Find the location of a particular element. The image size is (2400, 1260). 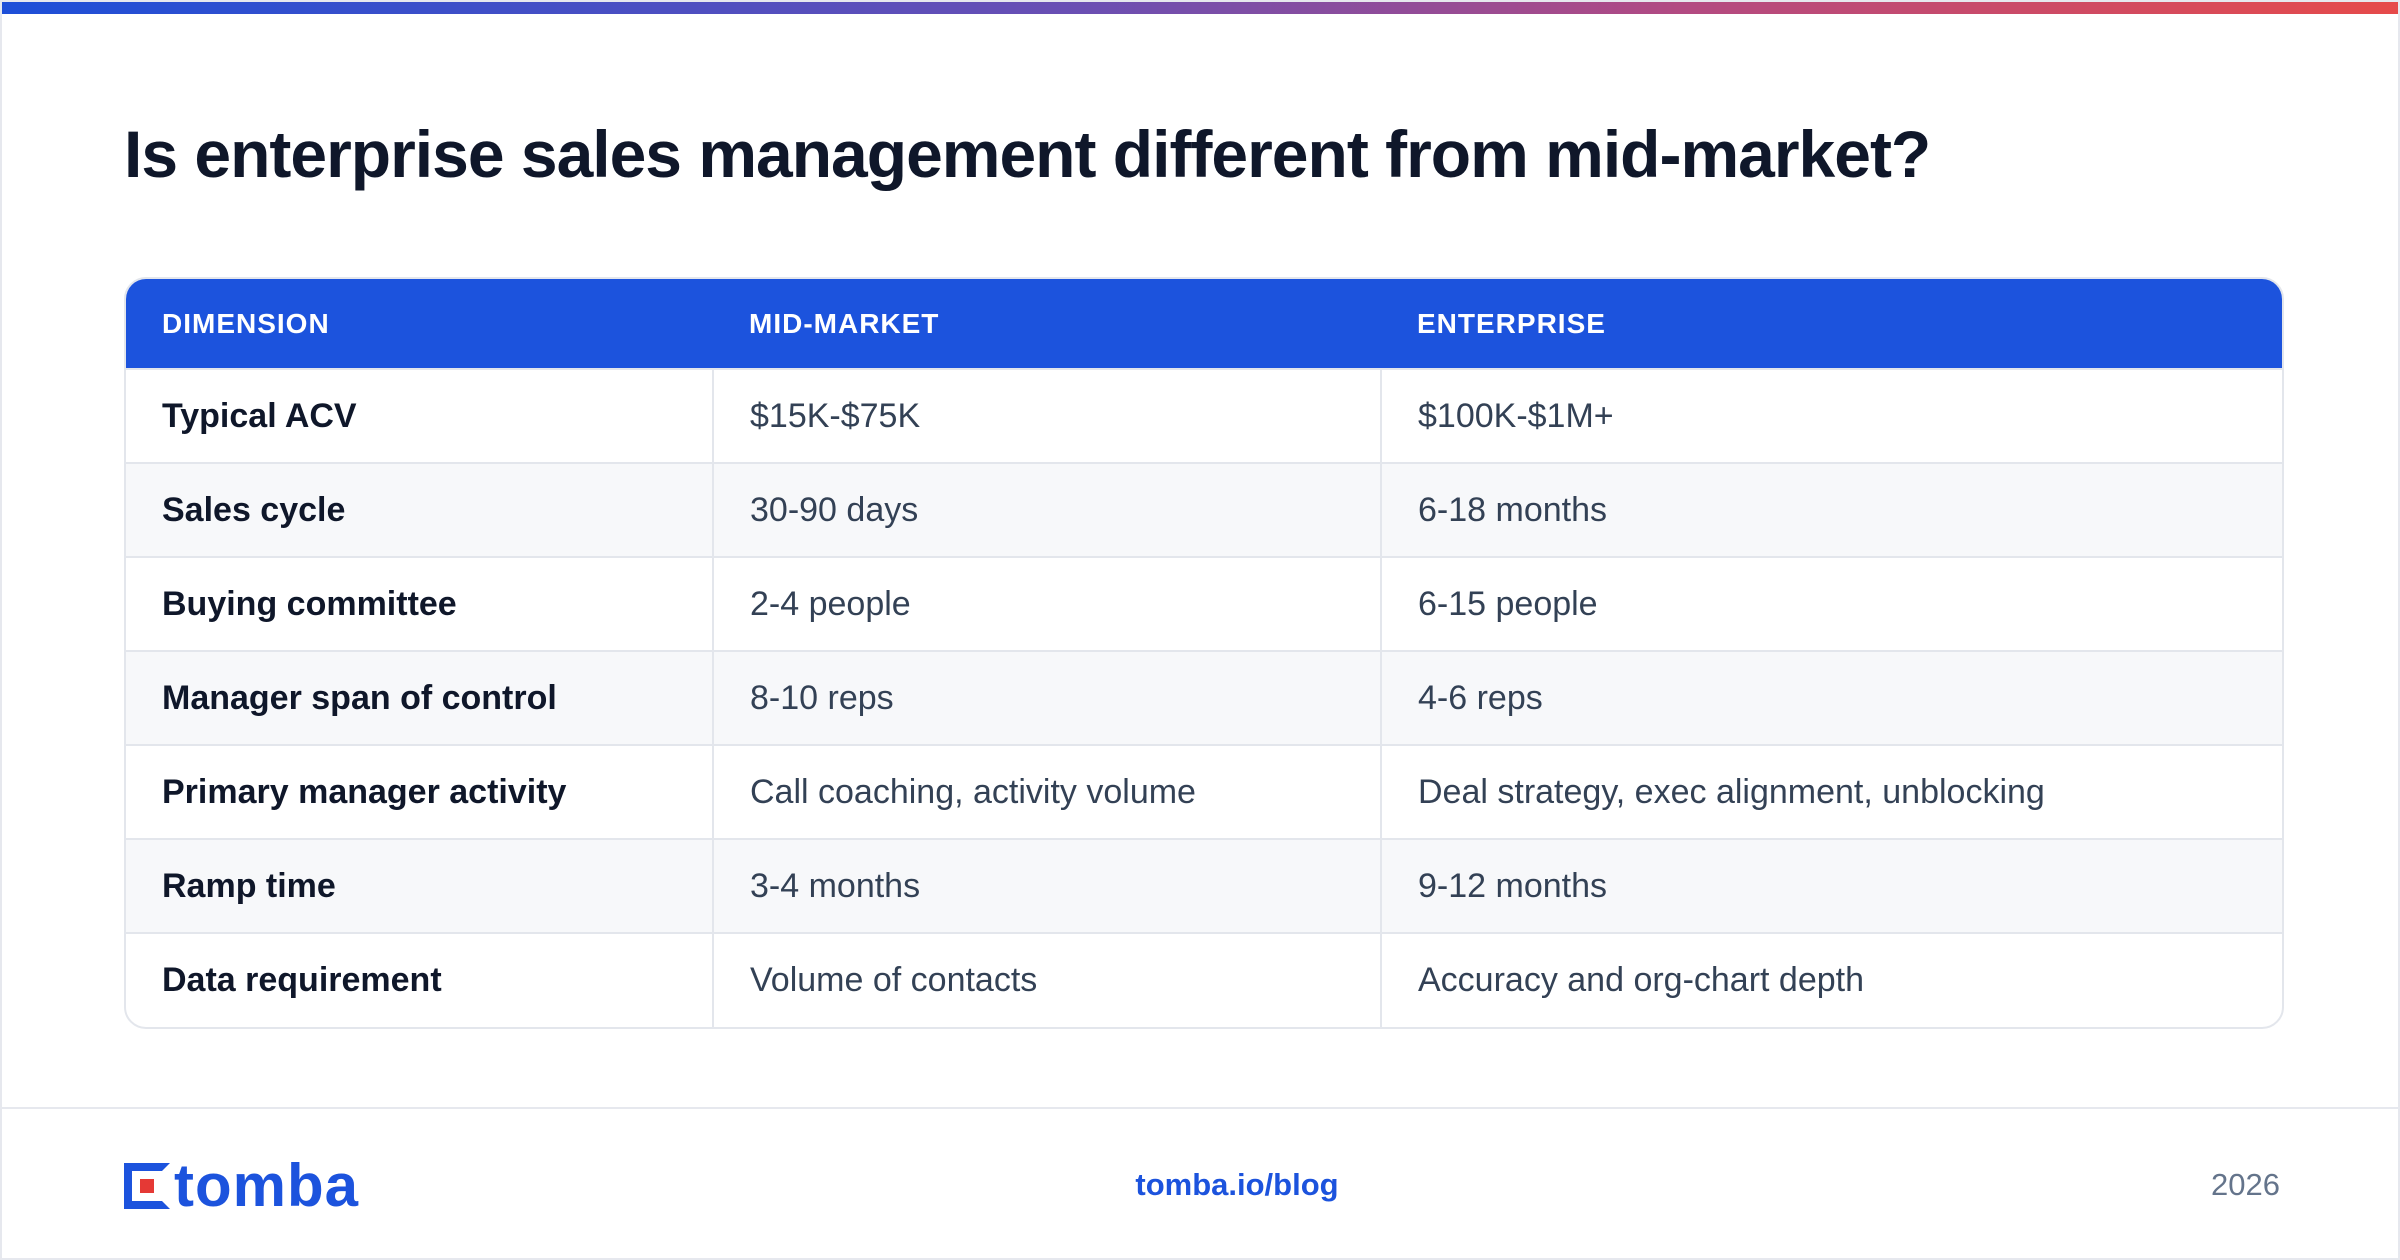

footer-divider is located at coordinates (1200, 1108).